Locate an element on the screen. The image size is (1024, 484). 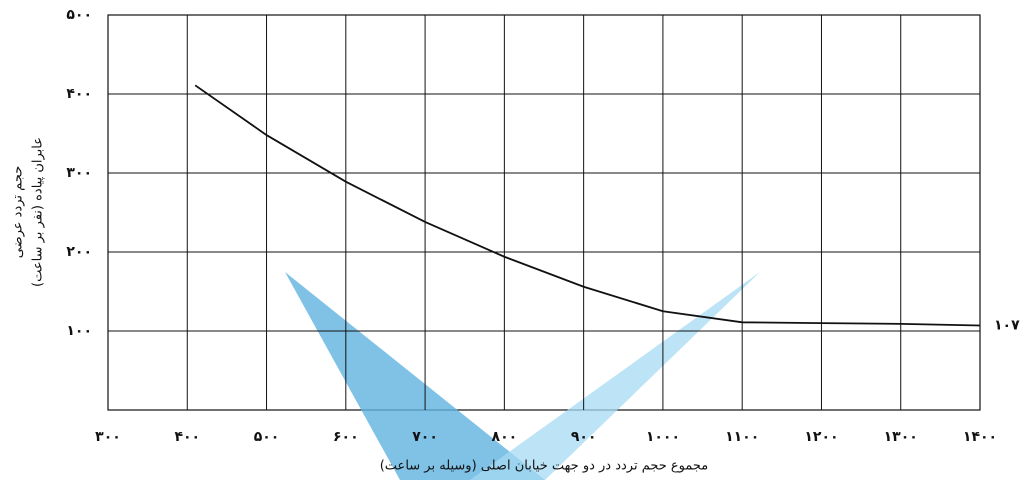
x-tick-label: ۳۰۰ is located at coordinates (108, 437).